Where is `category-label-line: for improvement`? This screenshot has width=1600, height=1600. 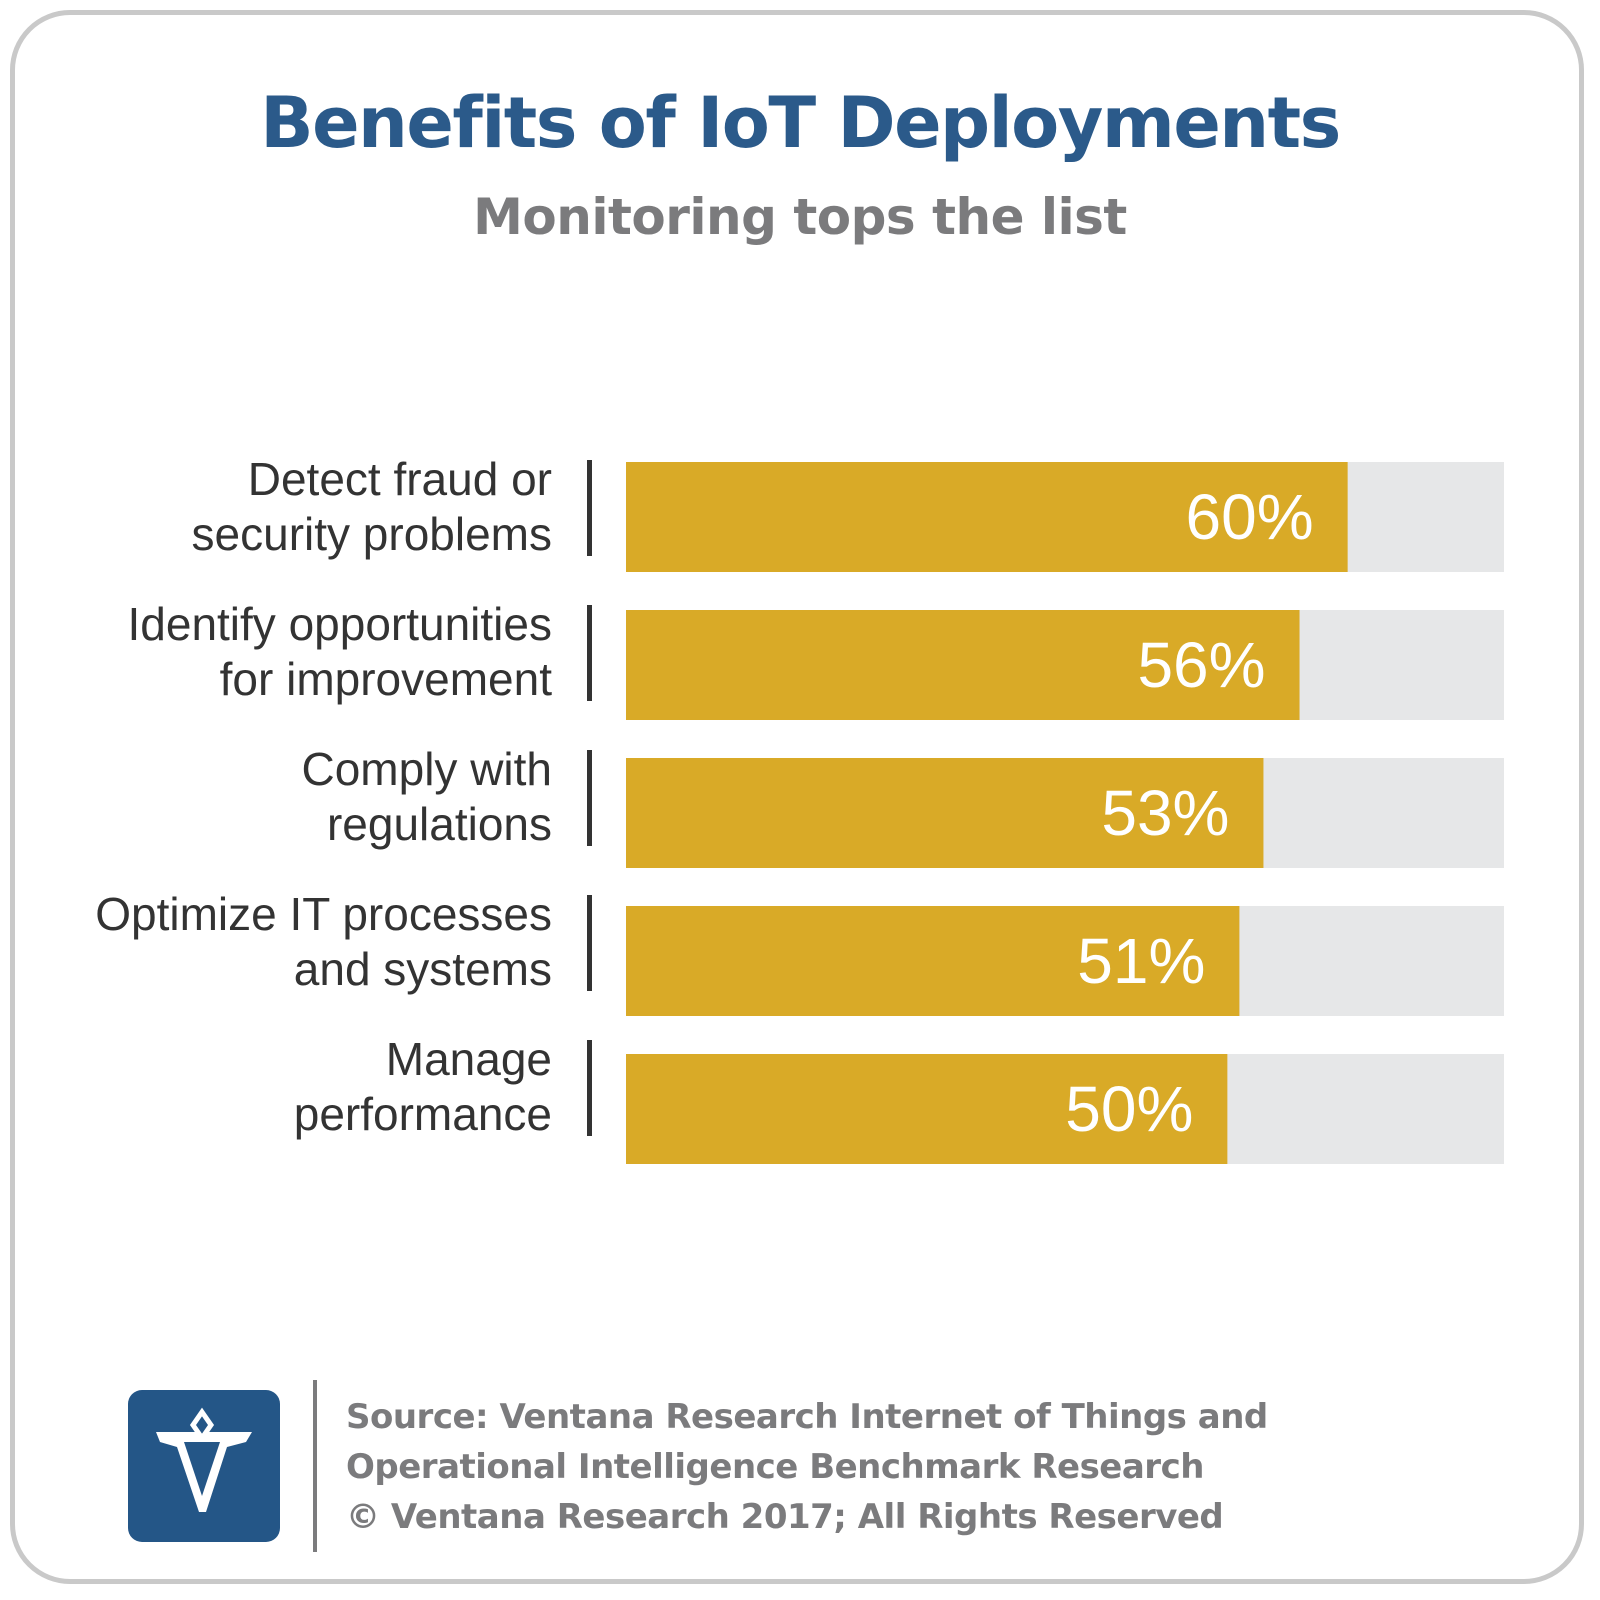 category-label-line: for improvement is located at coordinates (385, 679).